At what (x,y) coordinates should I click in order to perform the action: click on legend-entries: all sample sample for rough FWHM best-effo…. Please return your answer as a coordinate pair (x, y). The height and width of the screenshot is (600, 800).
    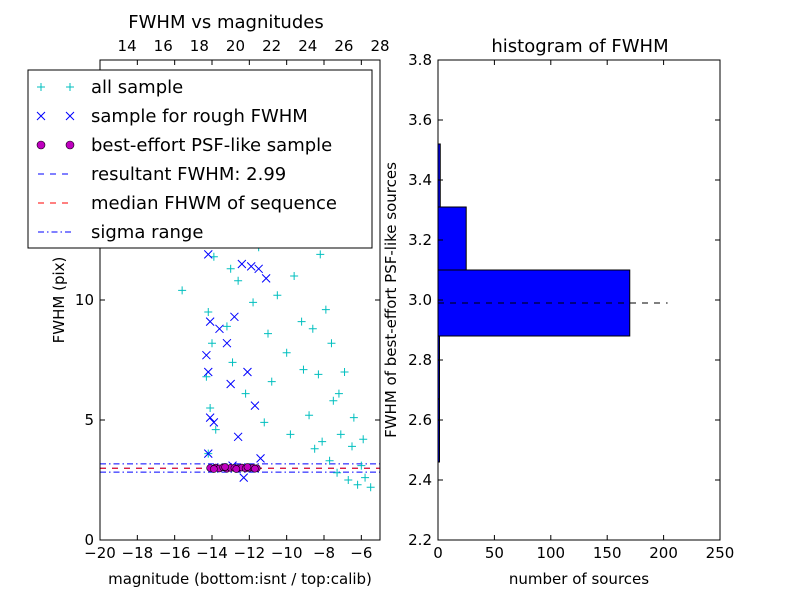
    Looking at the image, I should click on (186, 160).